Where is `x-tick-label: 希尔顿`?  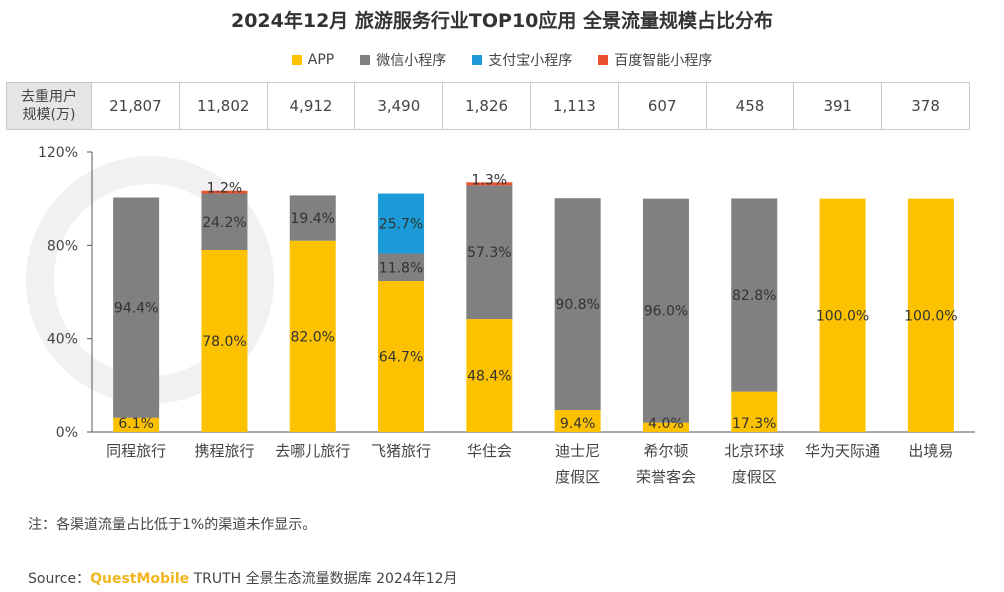
x-tick-label: 希尔顿 is located at coordinates (665, 451).